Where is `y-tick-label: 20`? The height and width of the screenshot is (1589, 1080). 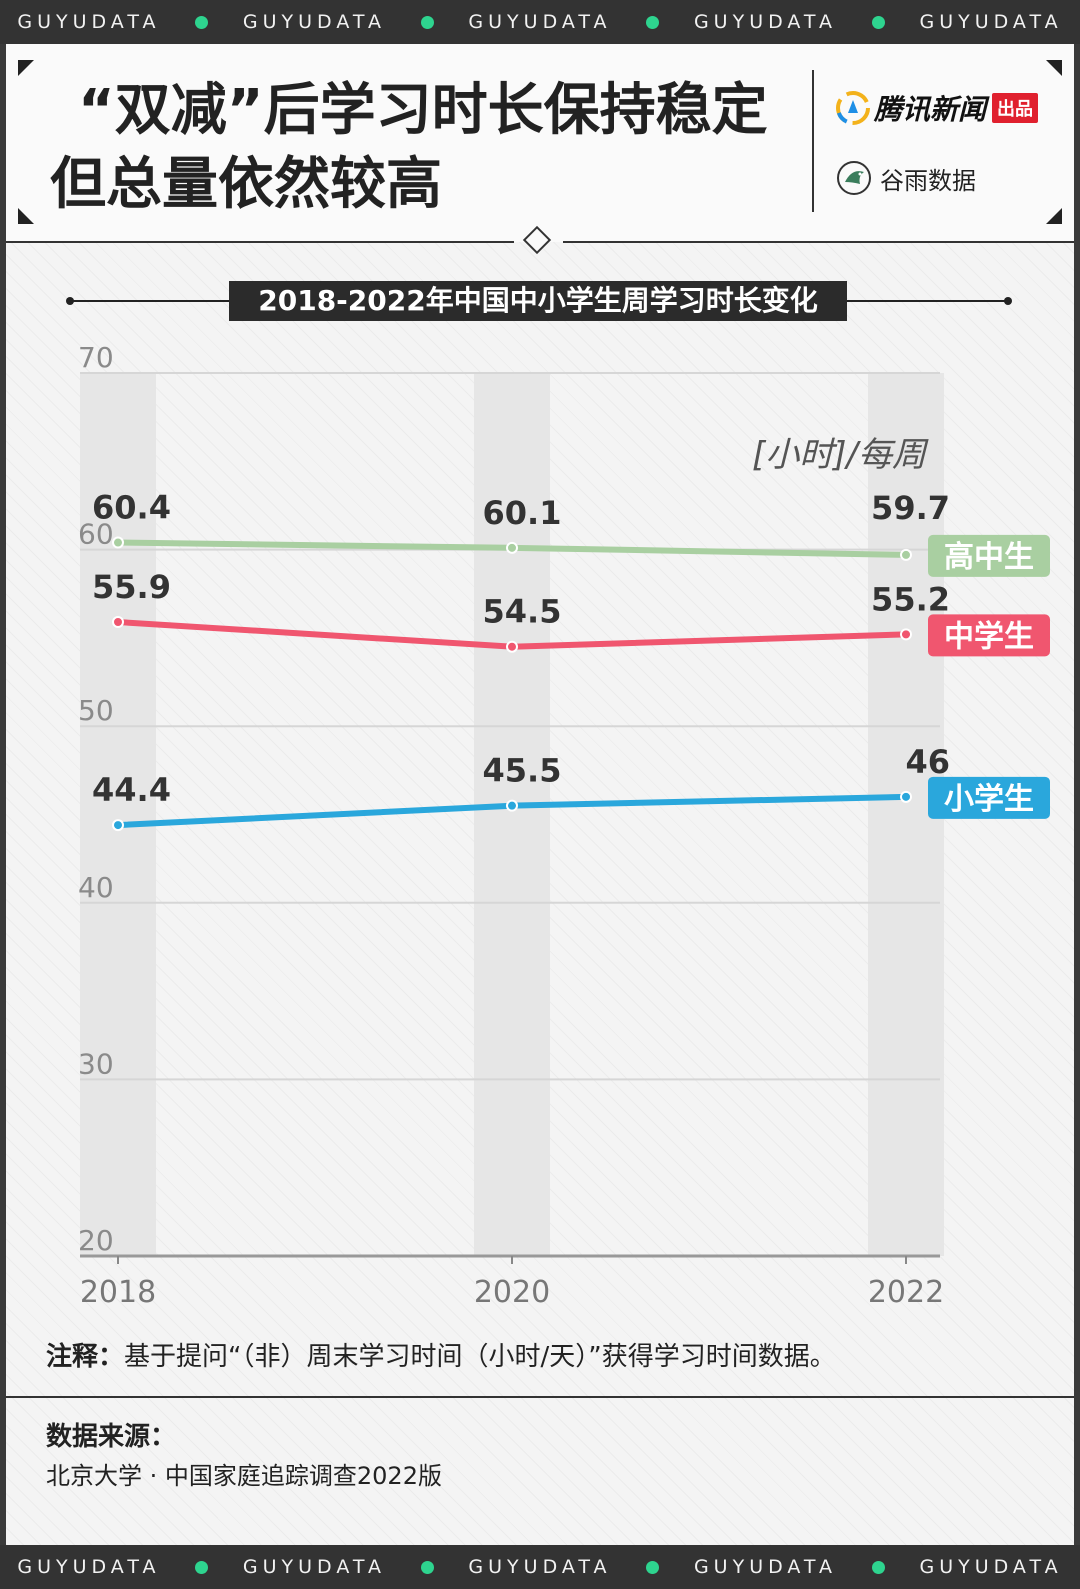
y-tick-label: 20 is located at coordinates (96, 1240).